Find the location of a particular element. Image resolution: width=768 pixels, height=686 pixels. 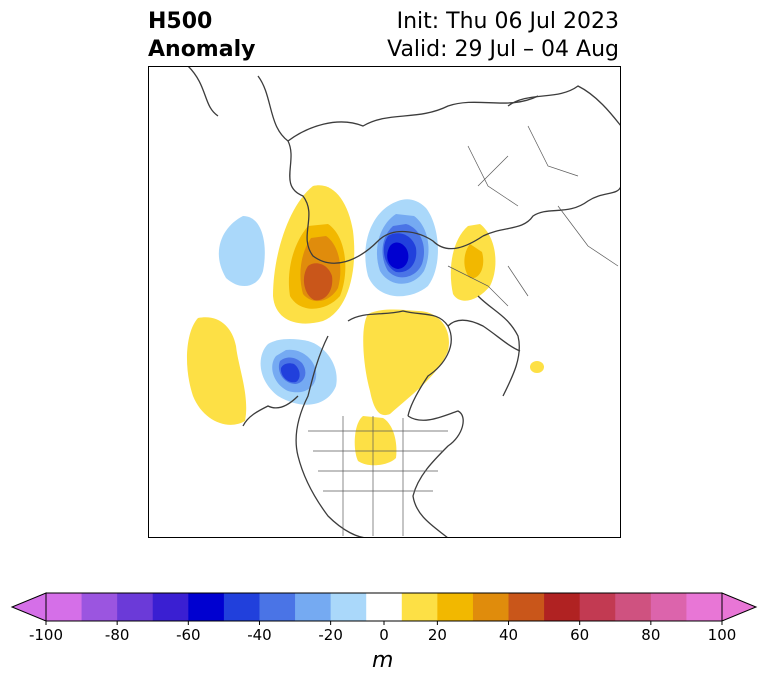

colorbar-tick-label: -60 is located at coordinates (188, 635).